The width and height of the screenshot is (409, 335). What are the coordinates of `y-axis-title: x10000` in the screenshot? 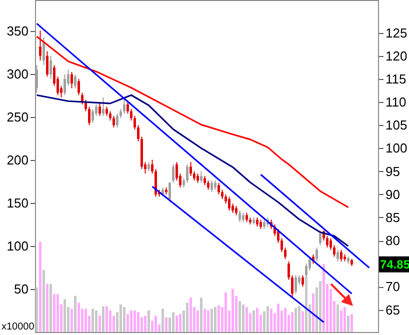 It's located at (18, 327).